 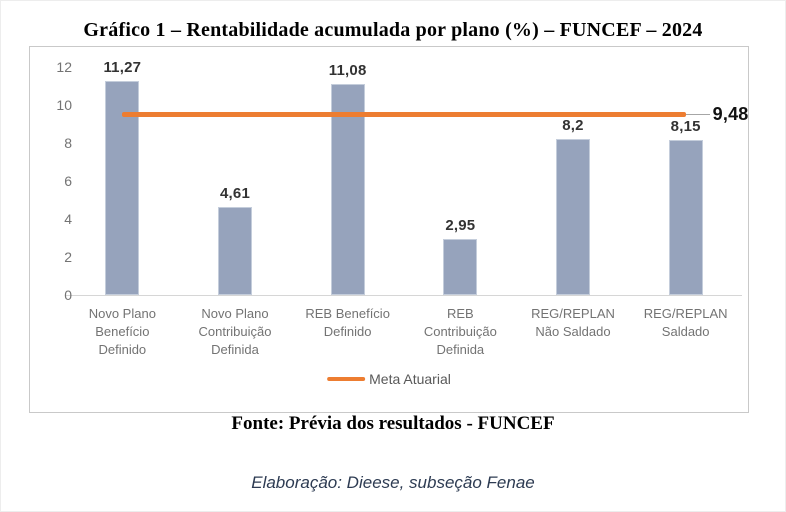 I want to click on x-axis-line, so click(x=404, y=295).